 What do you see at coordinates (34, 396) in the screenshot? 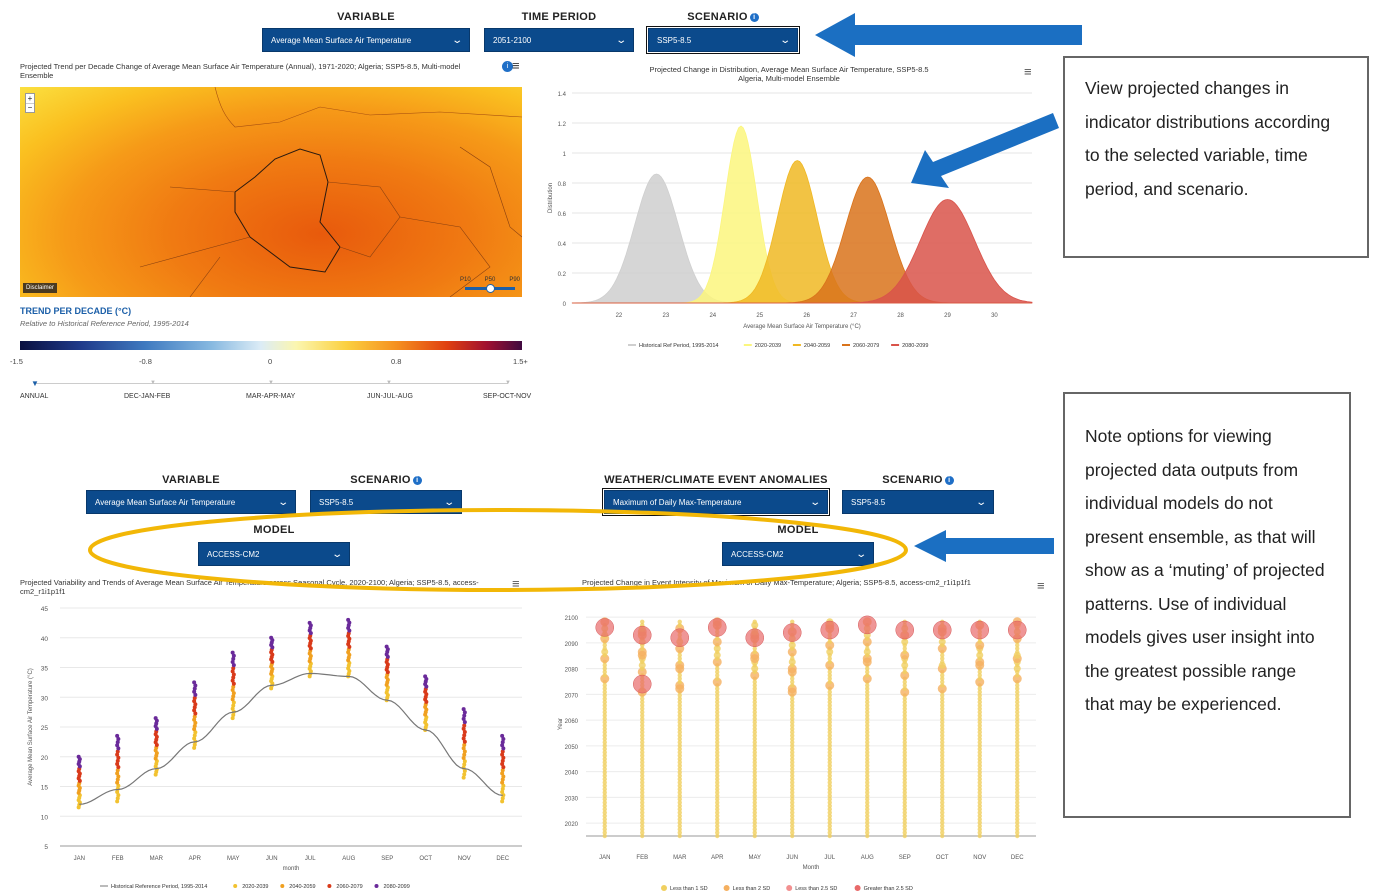
I see `season-option-annual: ANNUAL` at bounding box center [34, 396].